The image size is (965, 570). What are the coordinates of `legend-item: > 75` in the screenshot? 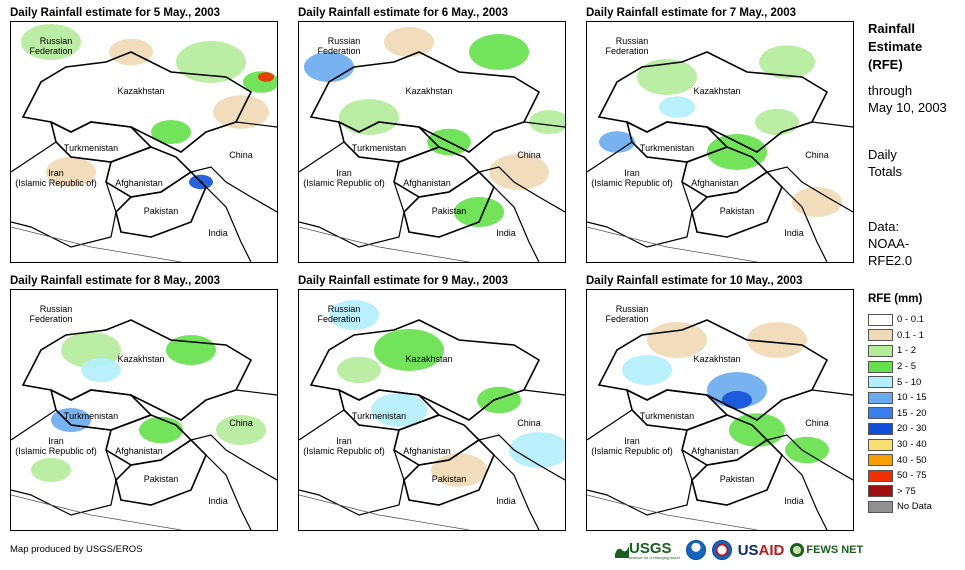 It's located at (900, 492).